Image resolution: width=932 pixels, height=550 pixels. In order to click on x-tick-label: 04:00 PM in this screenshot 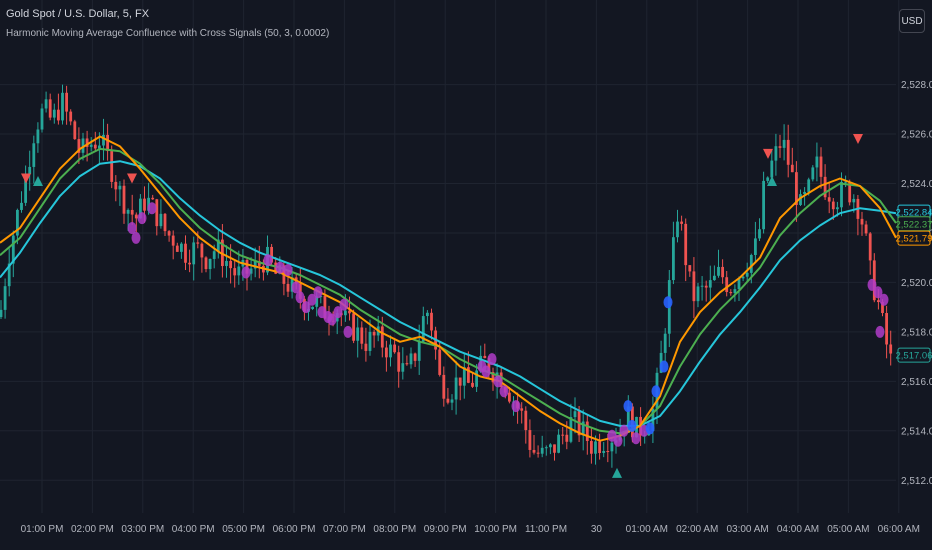, I will do `click(193, 529)`.